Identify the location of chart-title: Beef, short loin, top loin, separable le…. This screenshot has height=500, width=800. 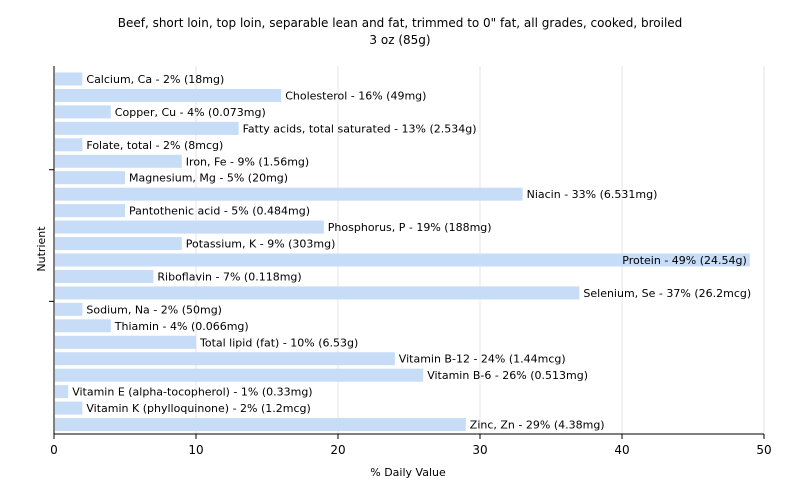
(400, 23).